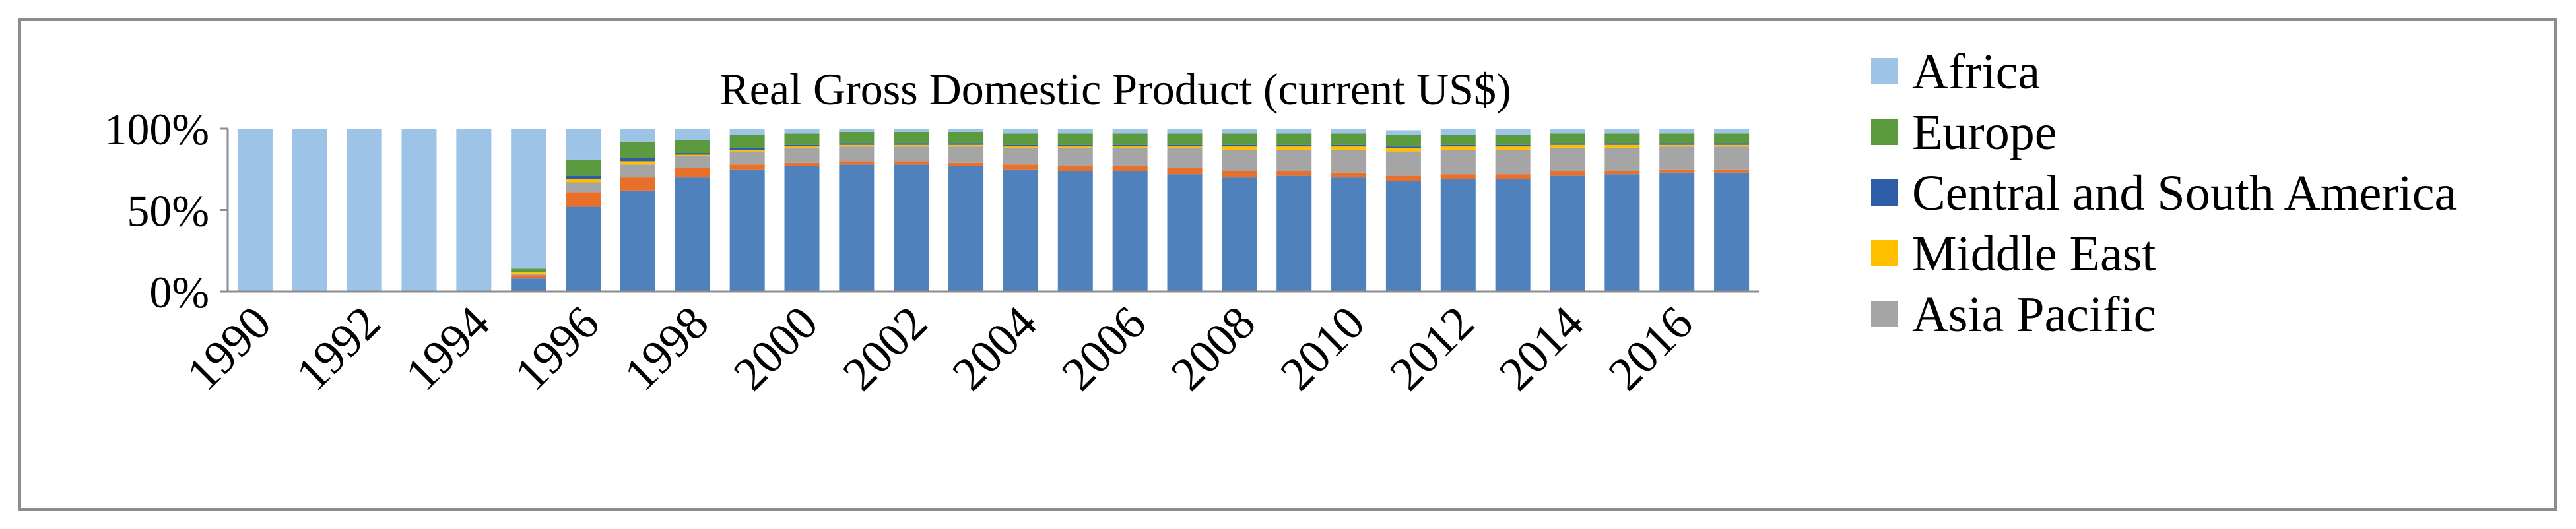  I want to click on bar-segment-2016-s3, so click(1677, 146).